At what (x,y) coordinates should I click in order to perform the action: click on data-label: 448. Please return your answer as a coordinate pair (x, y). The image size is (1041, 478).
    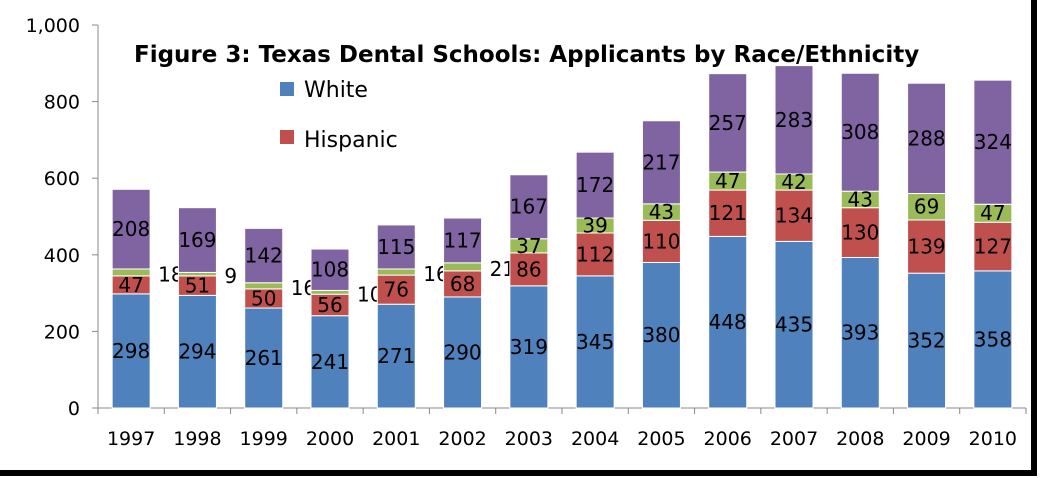
    Looking at the image, I should click on (728, 322).